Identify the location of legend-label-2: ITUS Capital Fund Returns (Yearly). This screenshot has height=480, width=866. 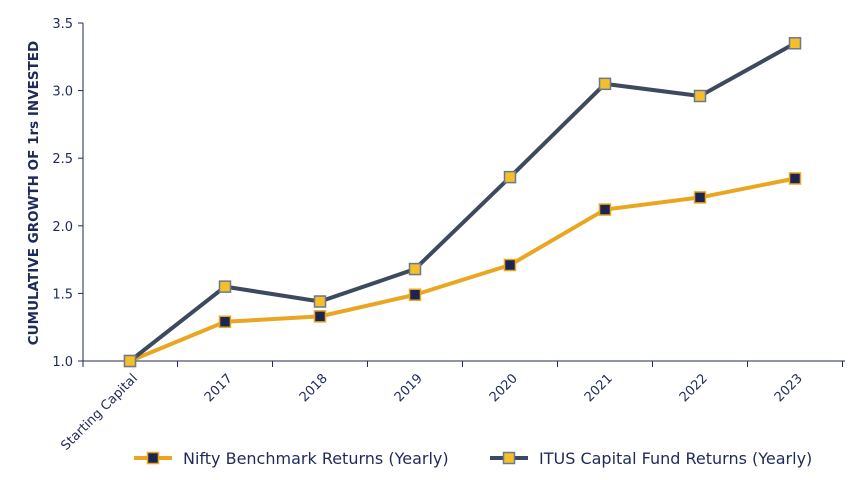
(675, 458).